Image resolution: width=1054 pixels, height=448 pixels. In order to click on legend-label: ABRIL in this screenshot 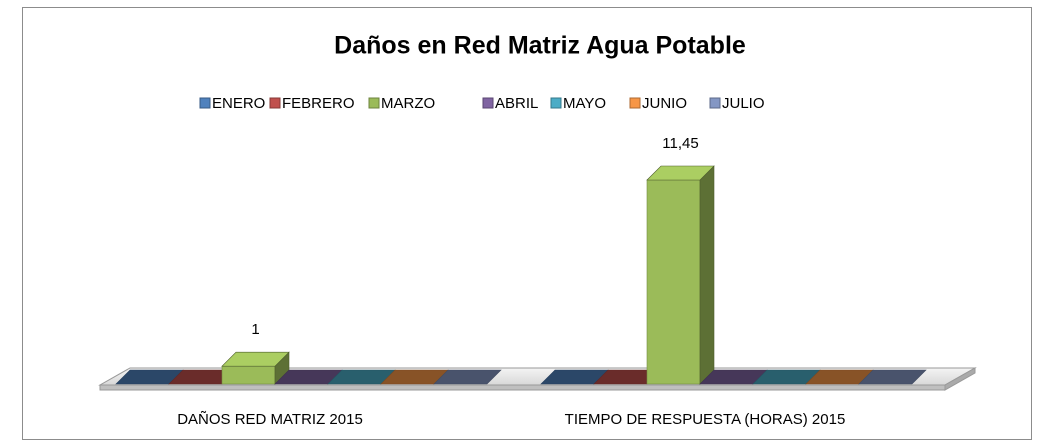, I will do `click(516, 103)`.